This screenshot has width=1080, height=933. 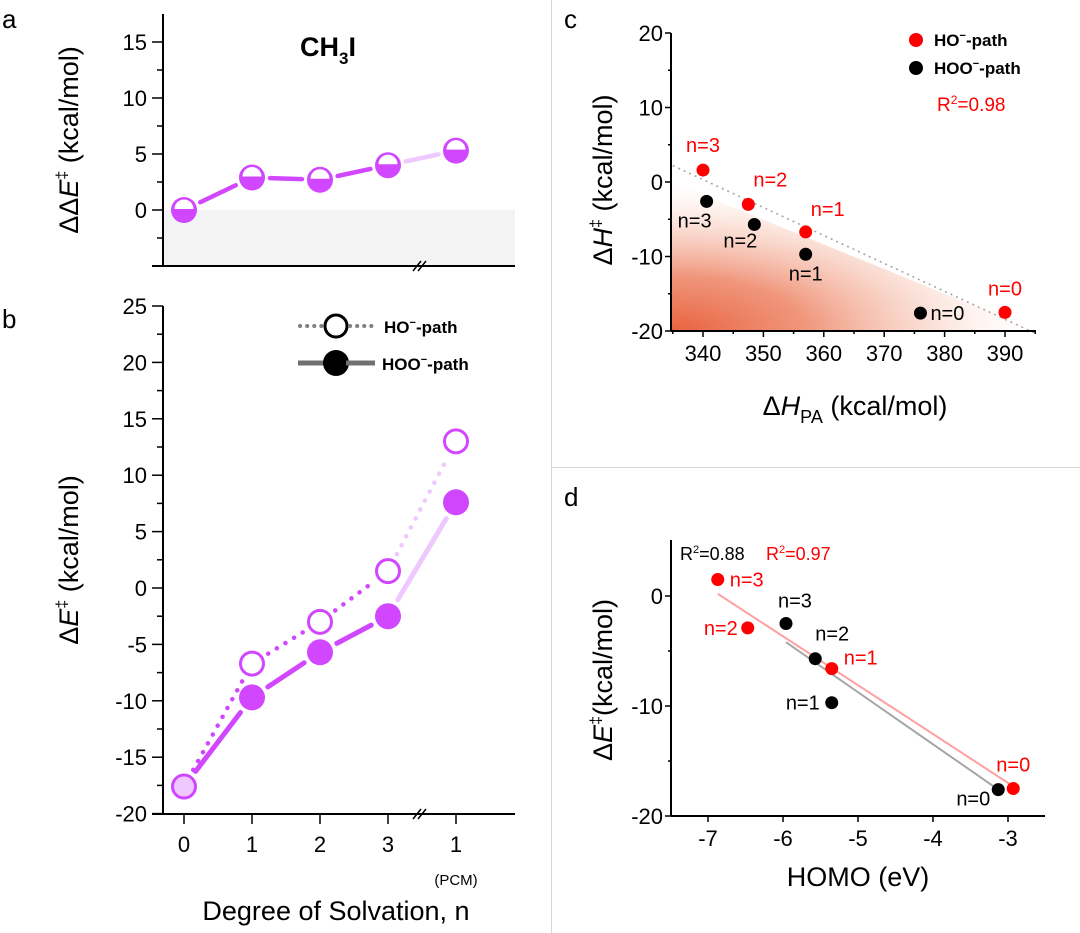 I want to click on panel-a-ylabel: ΔΔE‡ (kcal/mol), so click(x=69, y=140).